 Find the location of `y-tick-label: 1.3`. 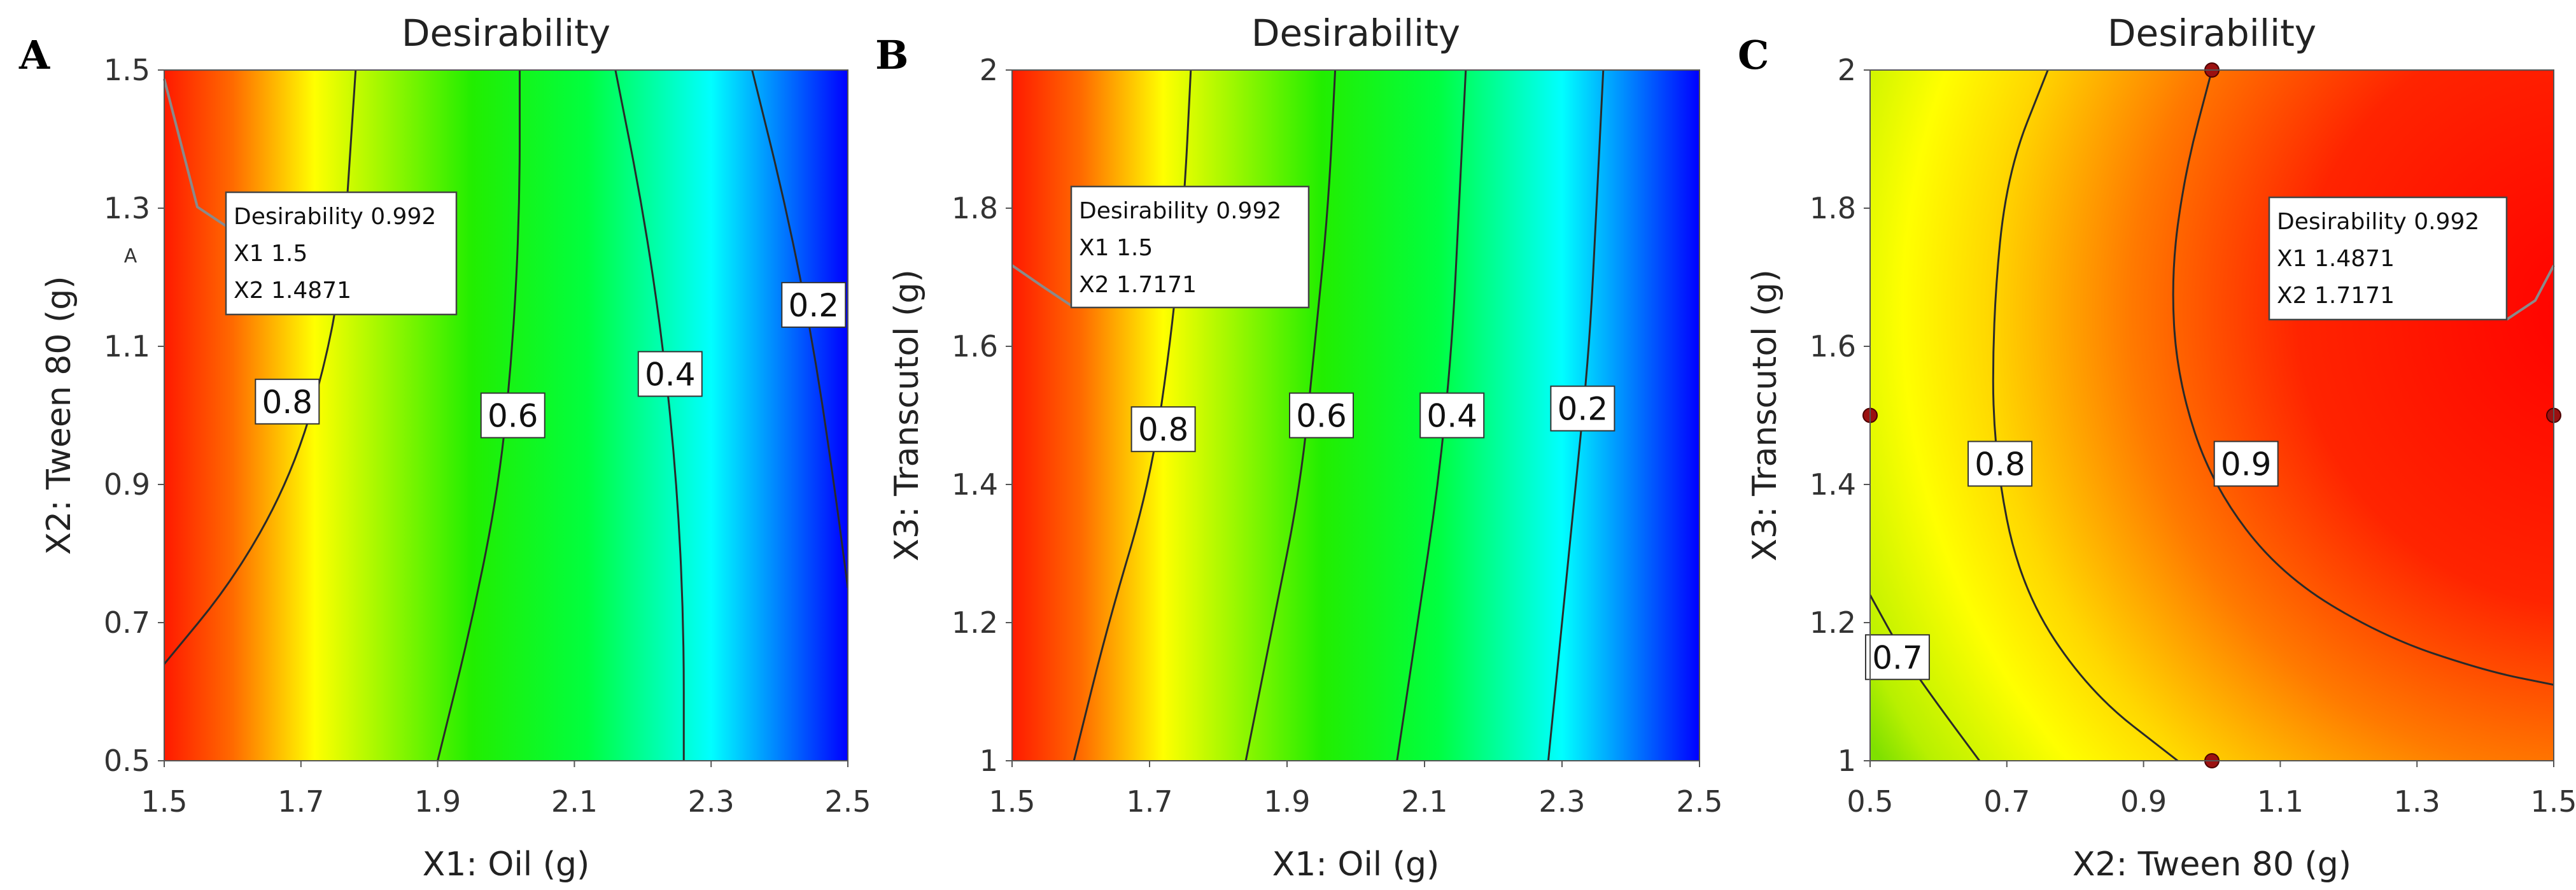

y-tick-label: 1.3 is located at coordinates (127, 208).